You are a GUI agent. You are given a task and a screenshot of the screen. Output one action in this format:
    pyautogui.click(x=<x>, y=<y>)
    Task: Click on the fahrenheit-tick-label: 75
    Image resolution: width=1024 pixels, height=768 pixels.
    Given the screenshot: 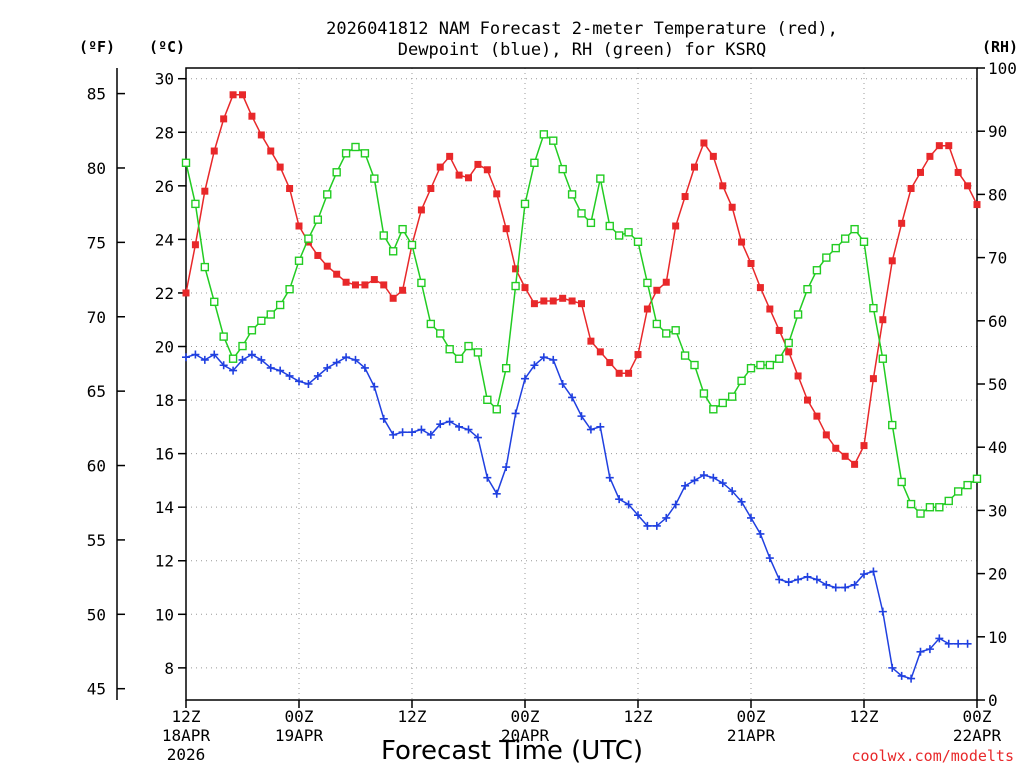 What is the action you would take?
    pyautogui.click(x=96, y=242)
    